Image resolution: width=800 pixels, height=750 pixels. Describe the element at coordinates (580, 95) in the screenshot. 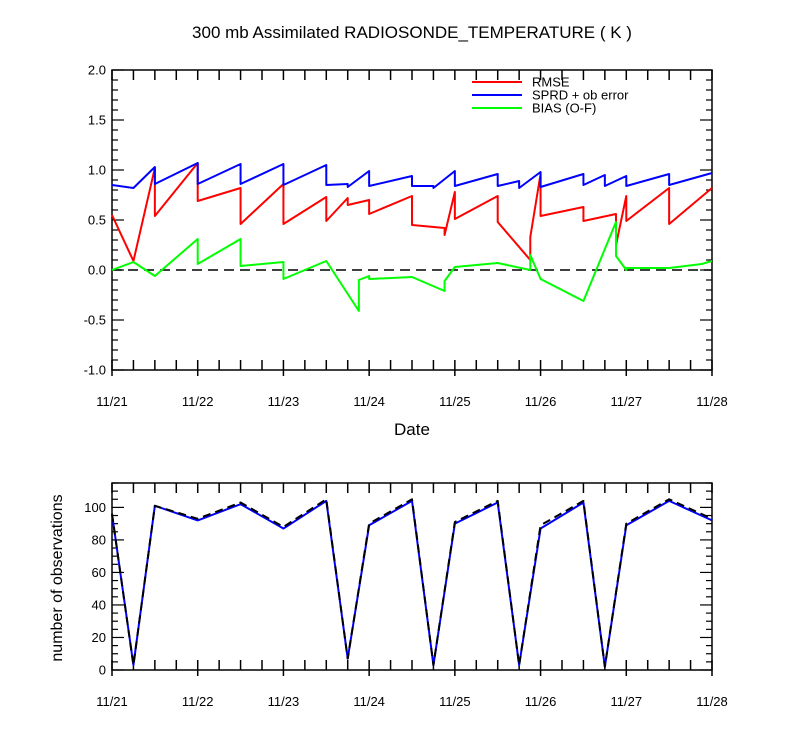

I see `legend-label: SPRD + ob error` at that location.